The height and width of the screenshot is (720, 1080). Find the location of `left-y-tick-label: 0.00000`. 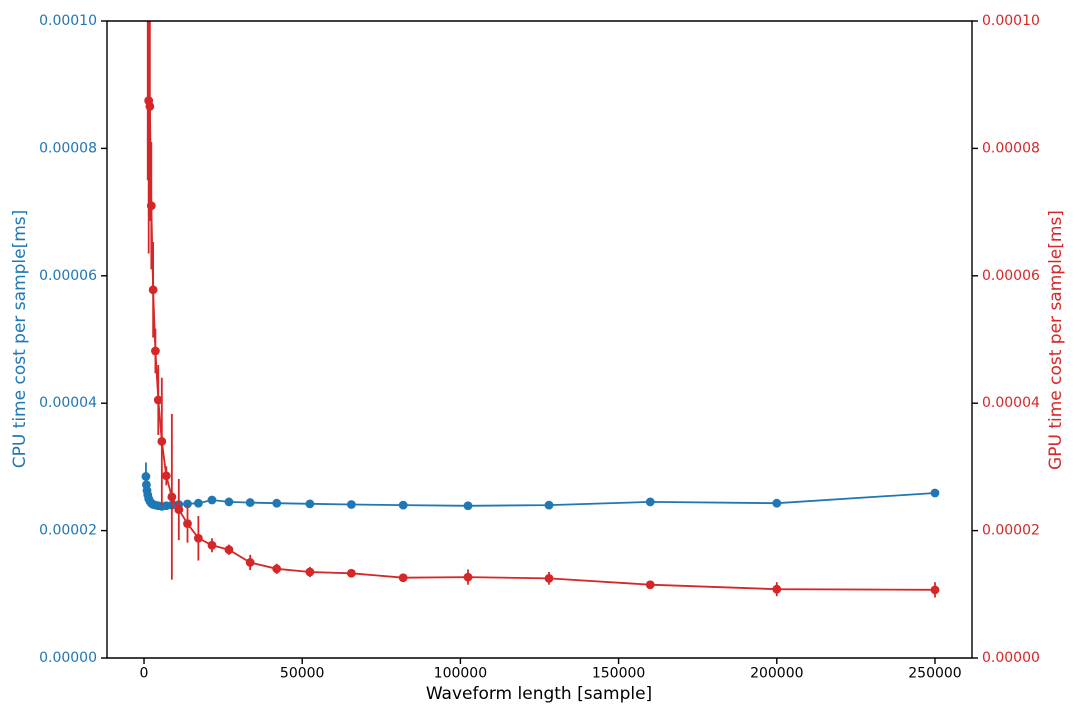

left-y-tick-label: 0.00000 is located at coordinates (68, 658).